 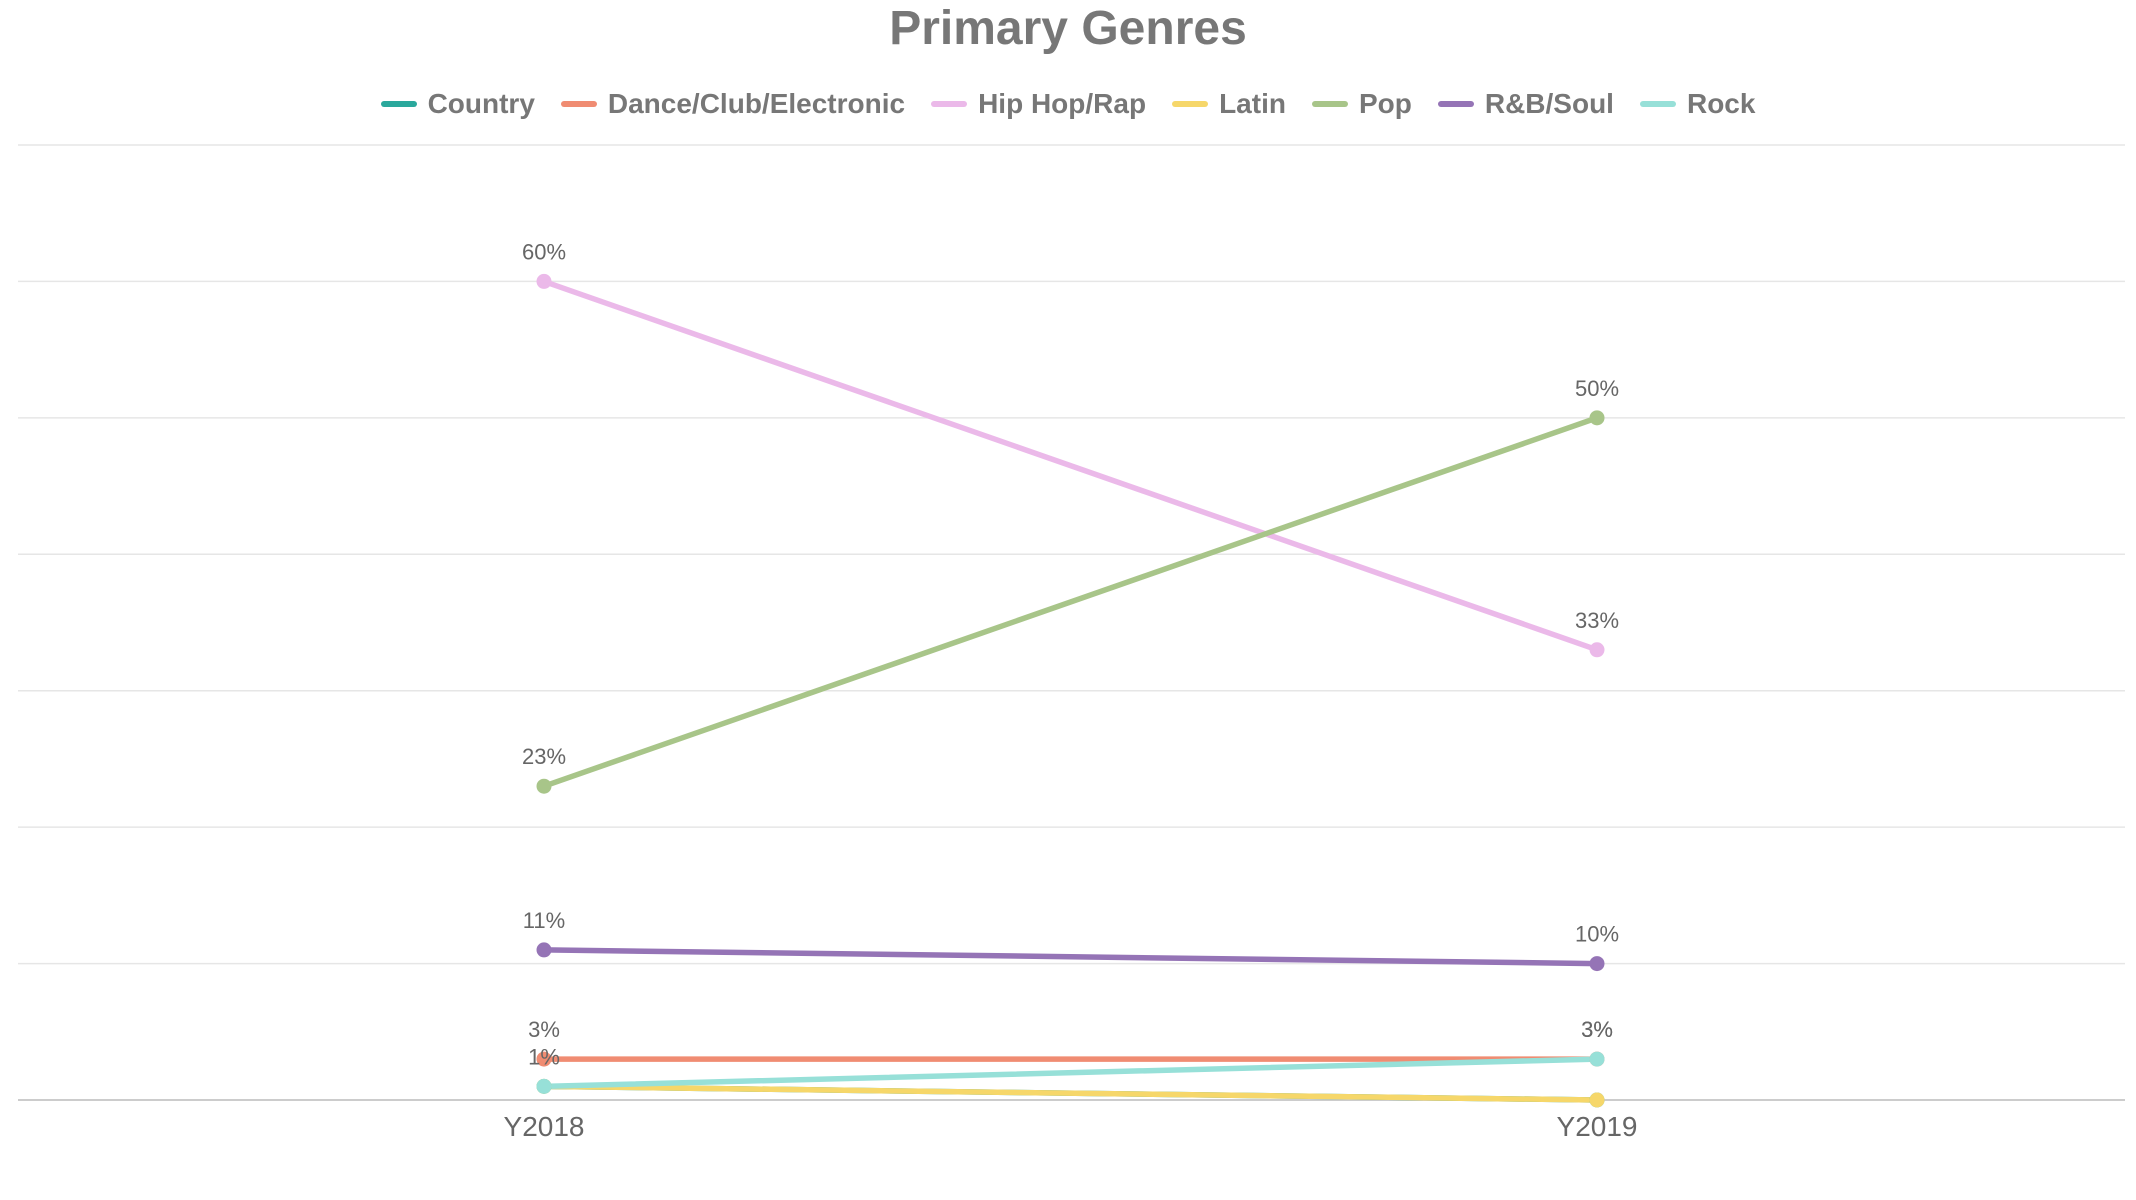 I want to click on data-label: 1%, so click(x=544, y=1056).